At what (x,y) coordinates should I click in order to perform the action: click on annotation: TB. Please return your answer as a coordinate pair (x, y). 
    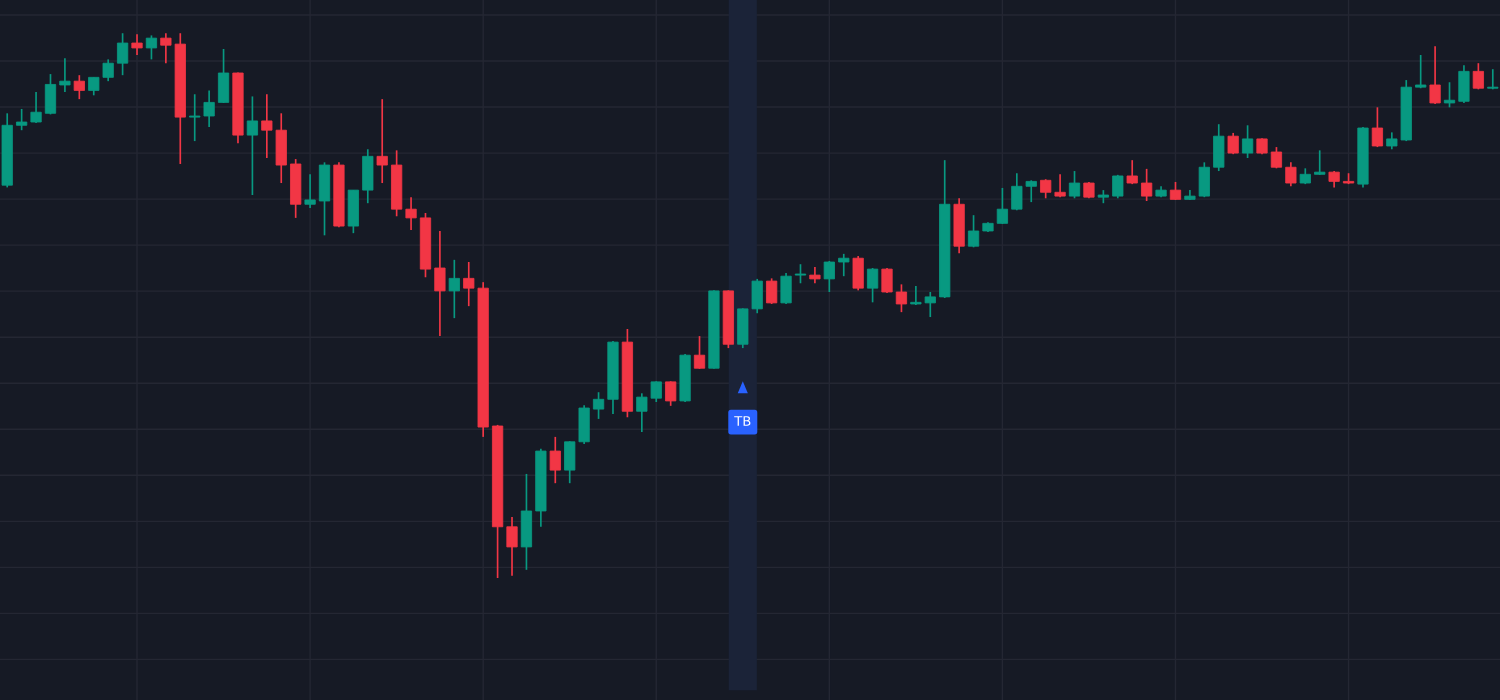
    Looking at the image, I should click on (742, 421).